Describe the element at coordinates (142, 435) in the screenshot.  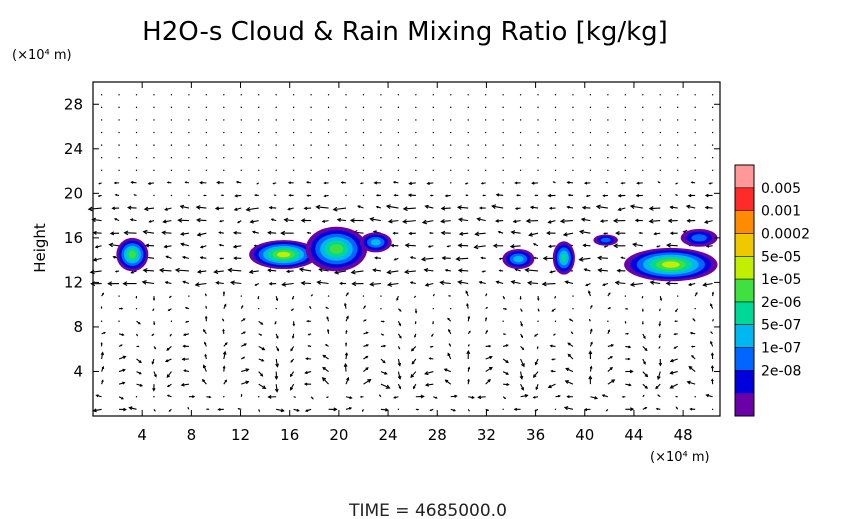
I see `x-tick-label: 4` at that location.